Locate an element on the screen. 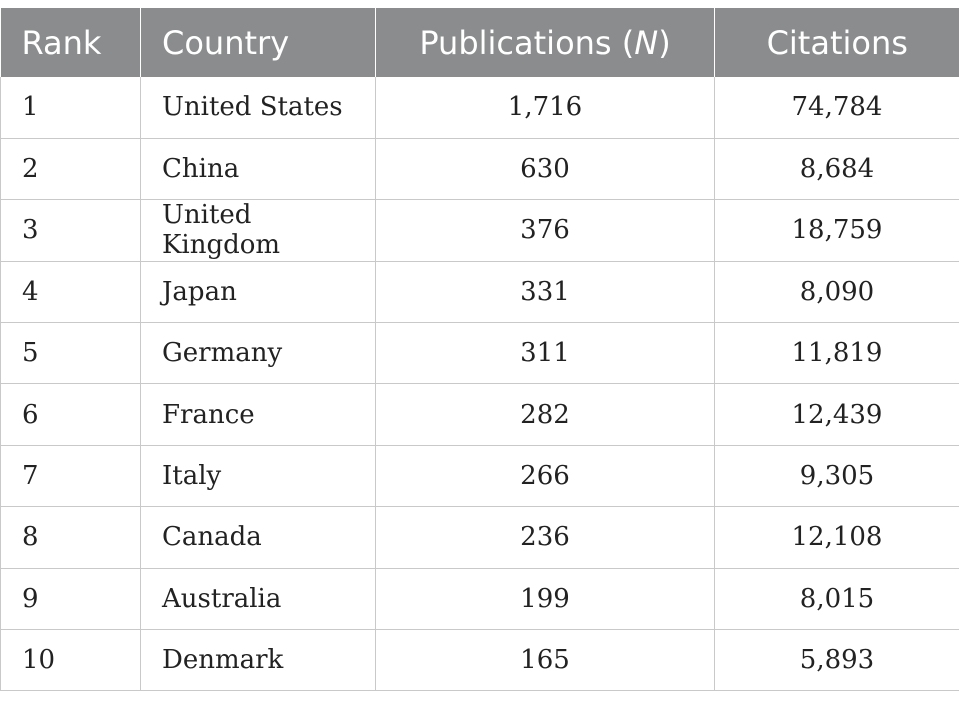  table-row: 9 Australia 199 8,015 is located at coordinates (479, 599).